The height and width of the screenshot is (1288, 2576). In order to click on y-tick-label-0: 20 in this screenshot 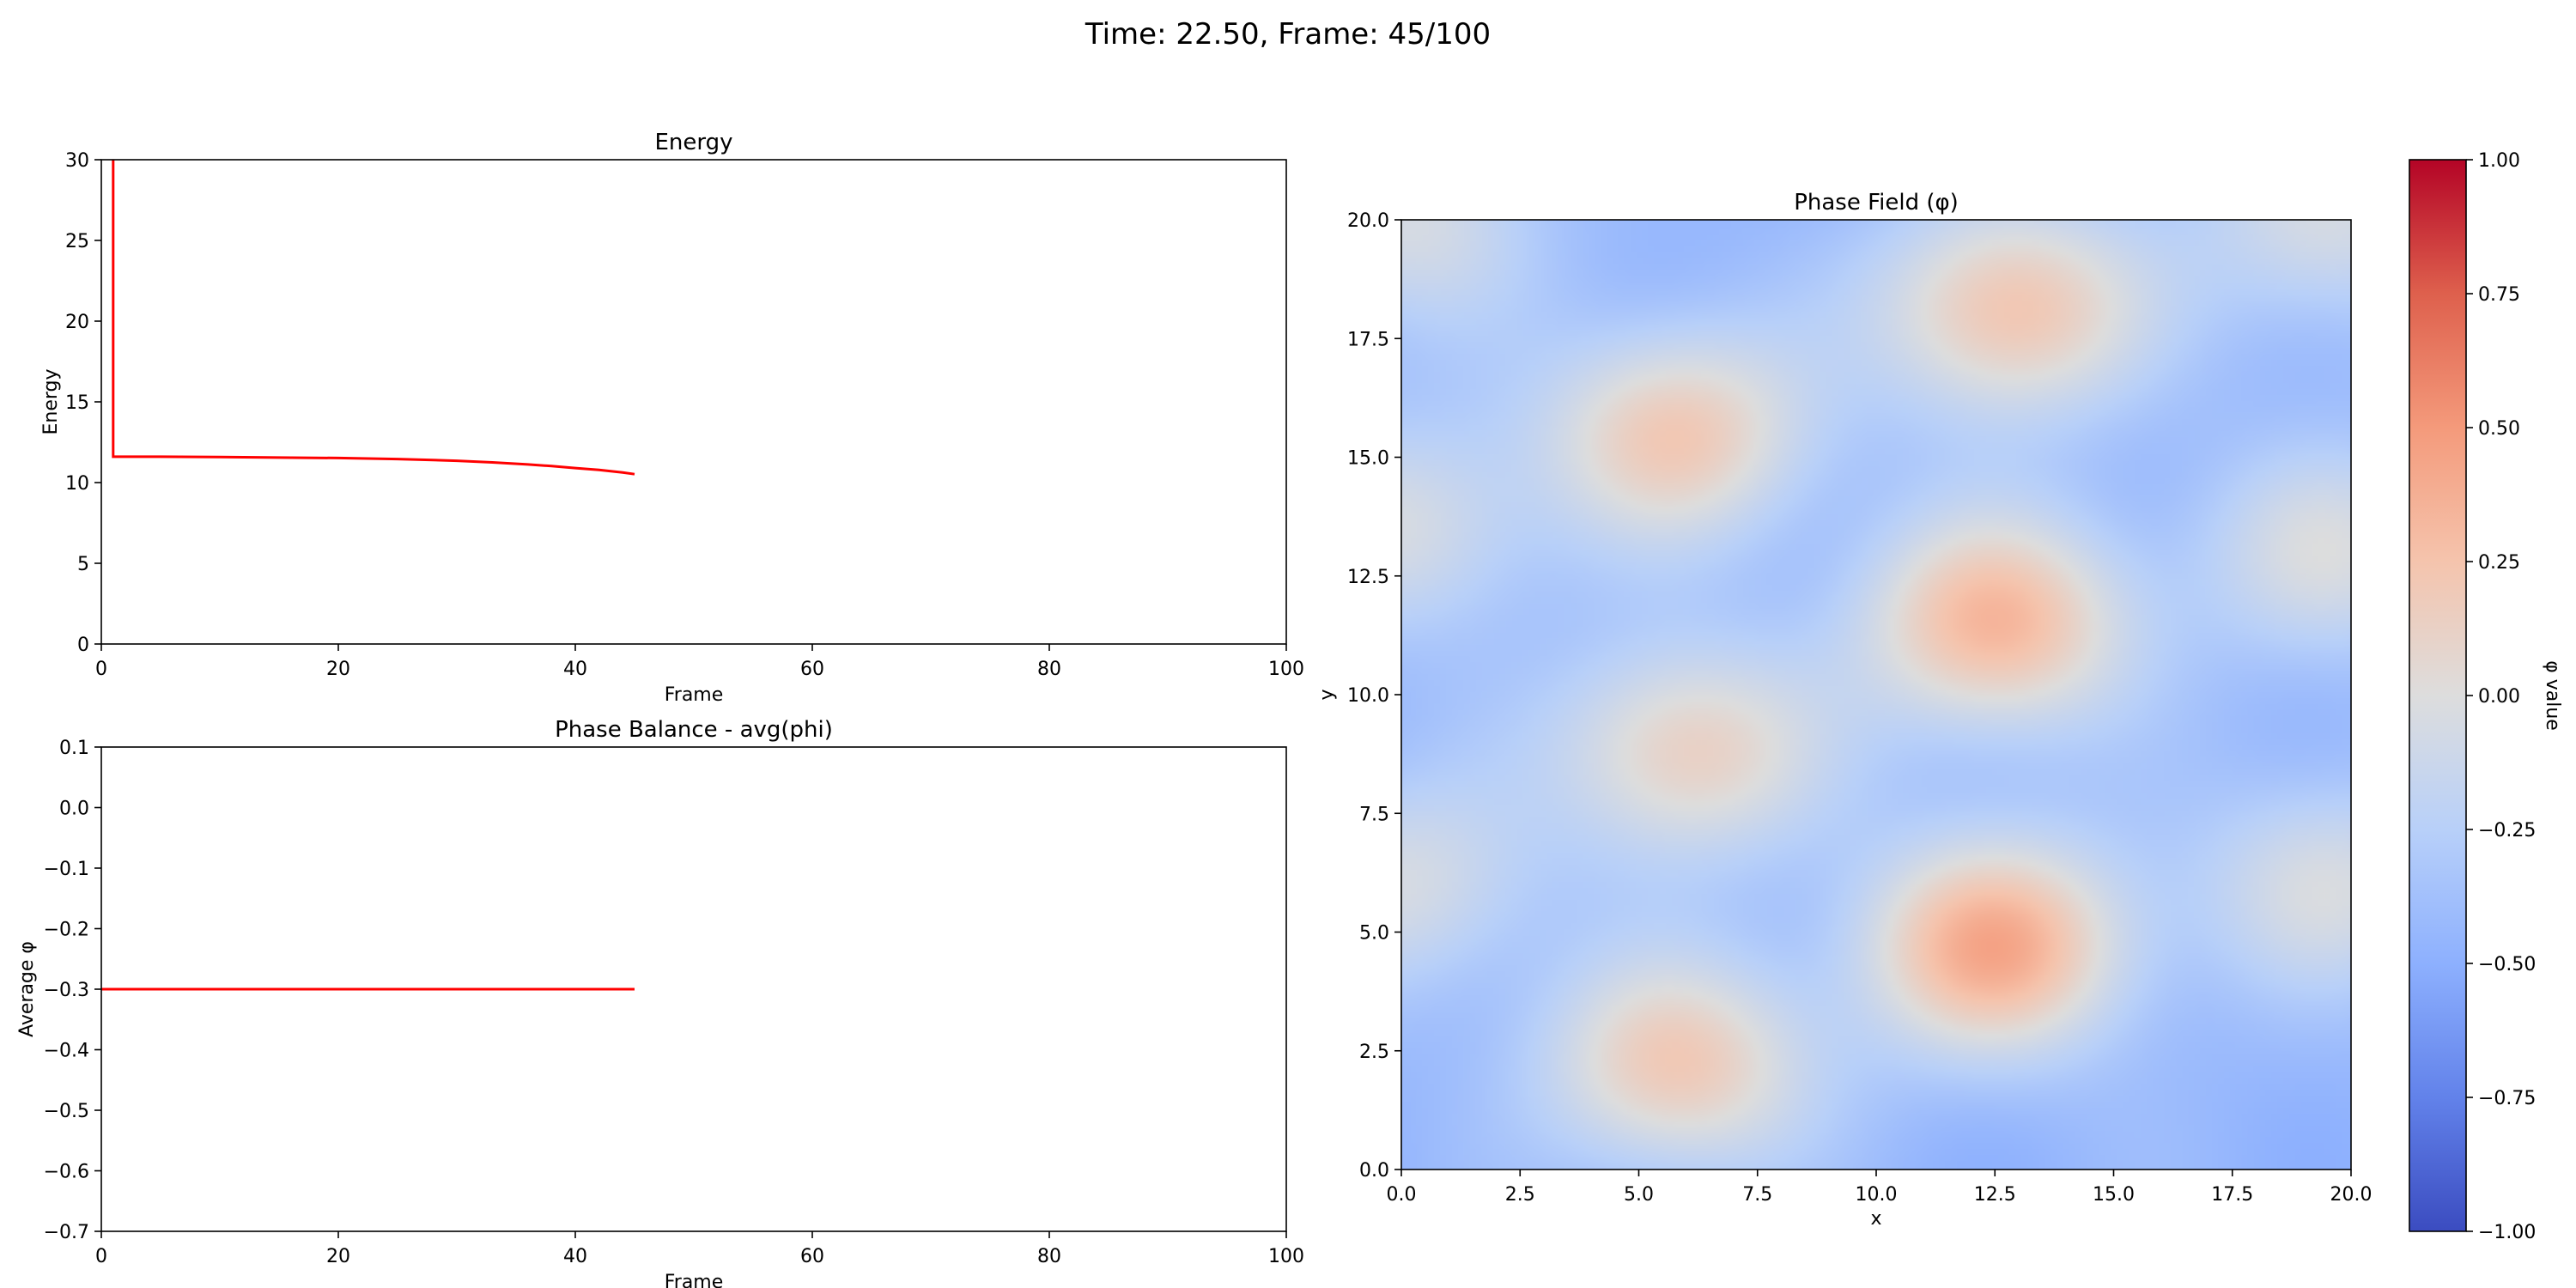, I will do `click(77, 323)`.